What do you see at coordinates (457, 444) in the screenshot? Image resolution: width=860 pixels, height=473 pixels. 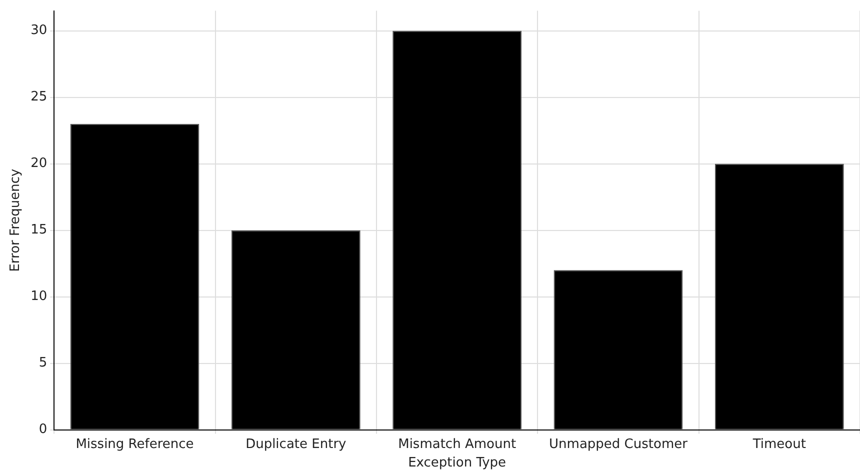 I see `x-tick-label: Mismatch Amount` at bounding box center [457, 444].